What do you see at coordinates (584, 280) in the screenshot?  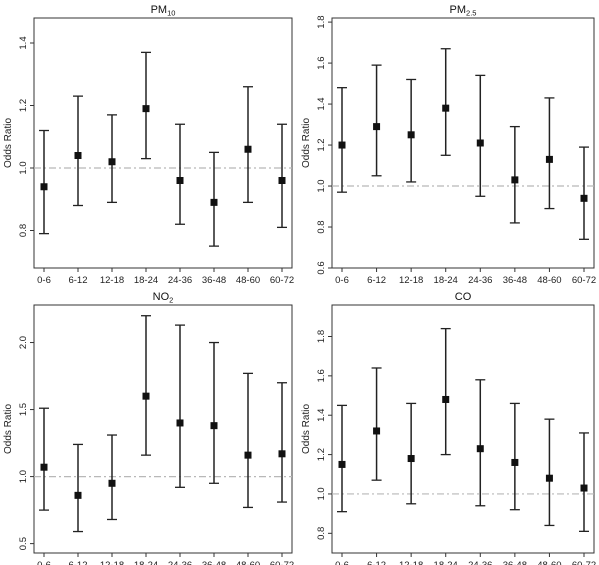 I see `pm25-x-tick-label: 60-72` at bounding box center [584, 280].